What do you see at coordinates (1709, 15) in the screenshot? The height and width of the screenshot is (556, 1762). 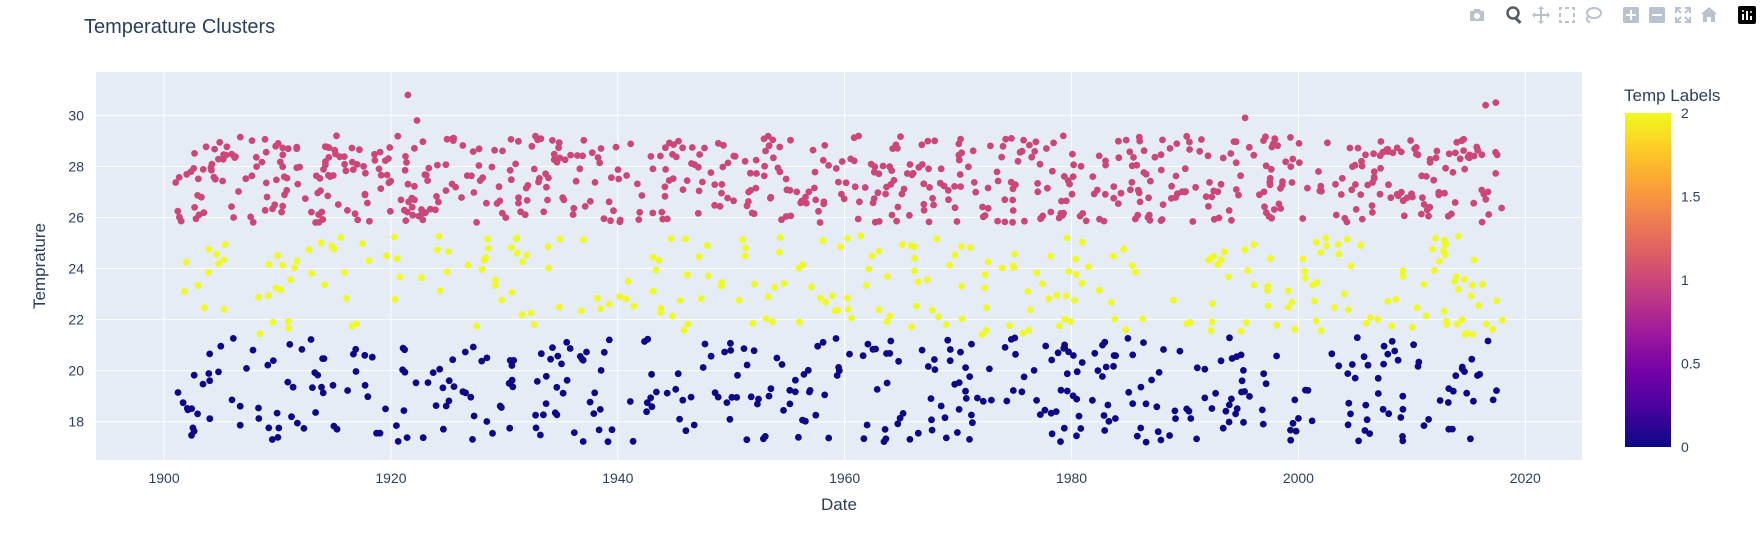 I see `reset-axes-icon` at bounding box center [1709, 15].